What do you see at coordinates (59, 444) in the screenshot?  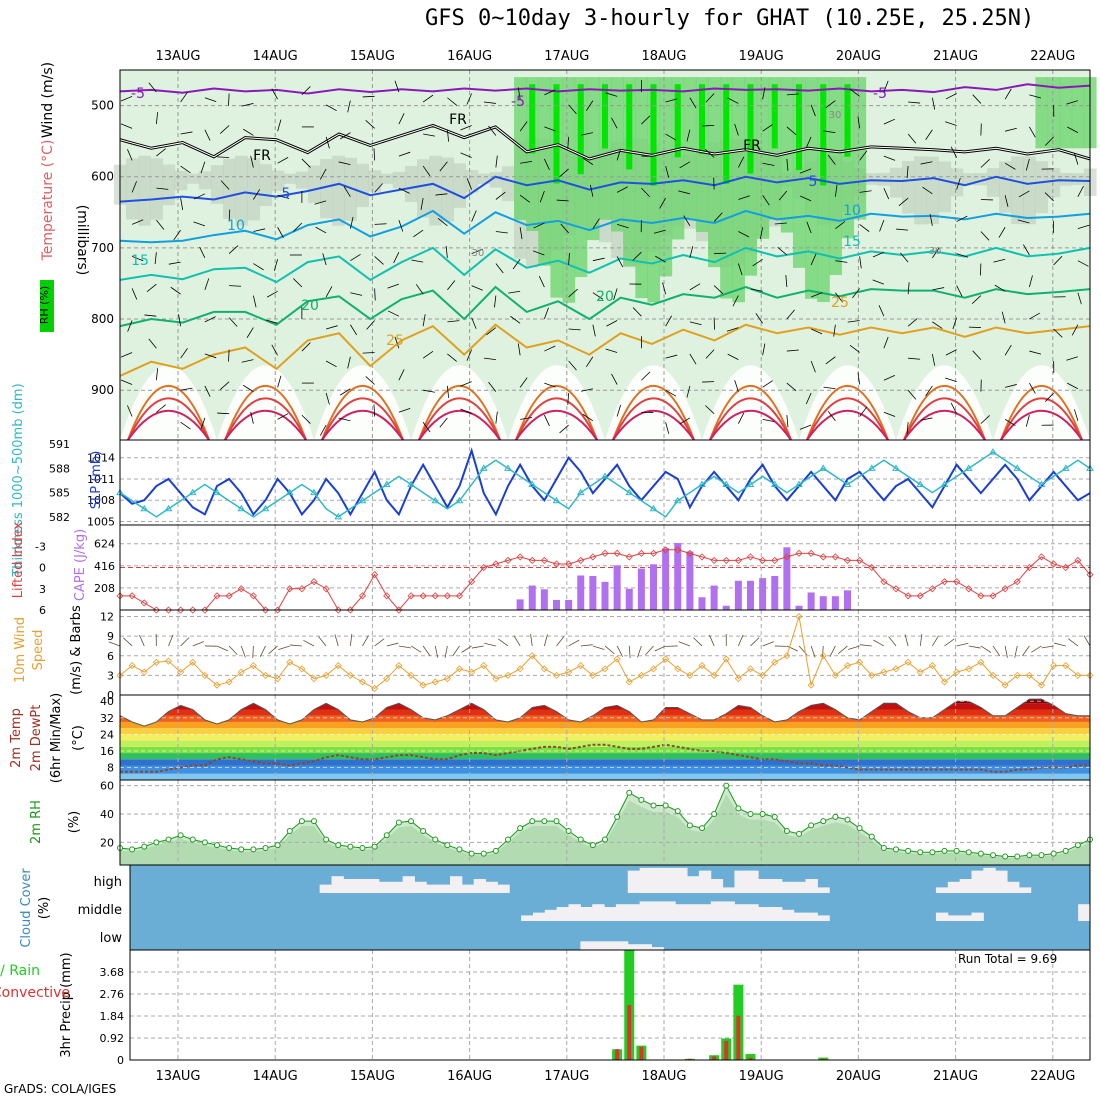 I see `thickness-tick-label: 591` at bounding box center [59, 444].